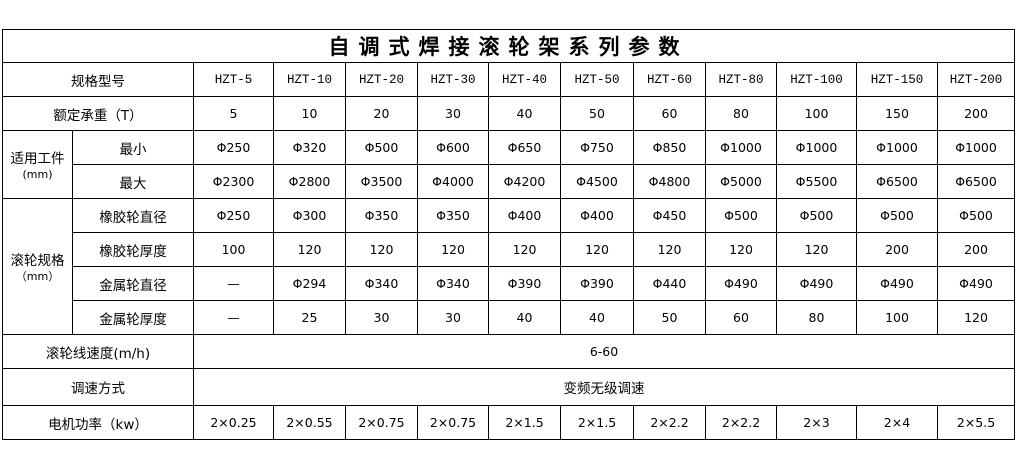  I want to click on value-cell: 5, so click(233, 113).